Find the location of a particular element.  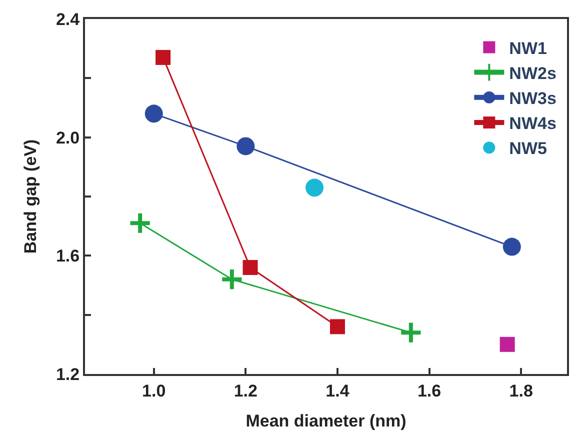

legend-label: NW5 is located at coordinates (528, 148).